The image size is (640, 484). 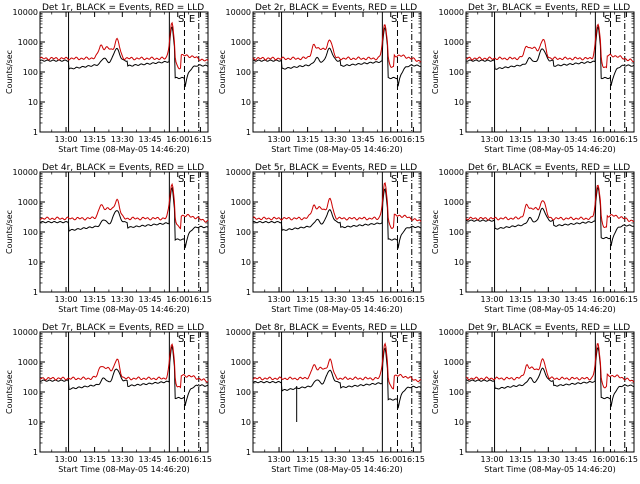 I want to click on panel-title: Det 1r, BLACK = Events, RED = LLD, so click(x=123, y=8).